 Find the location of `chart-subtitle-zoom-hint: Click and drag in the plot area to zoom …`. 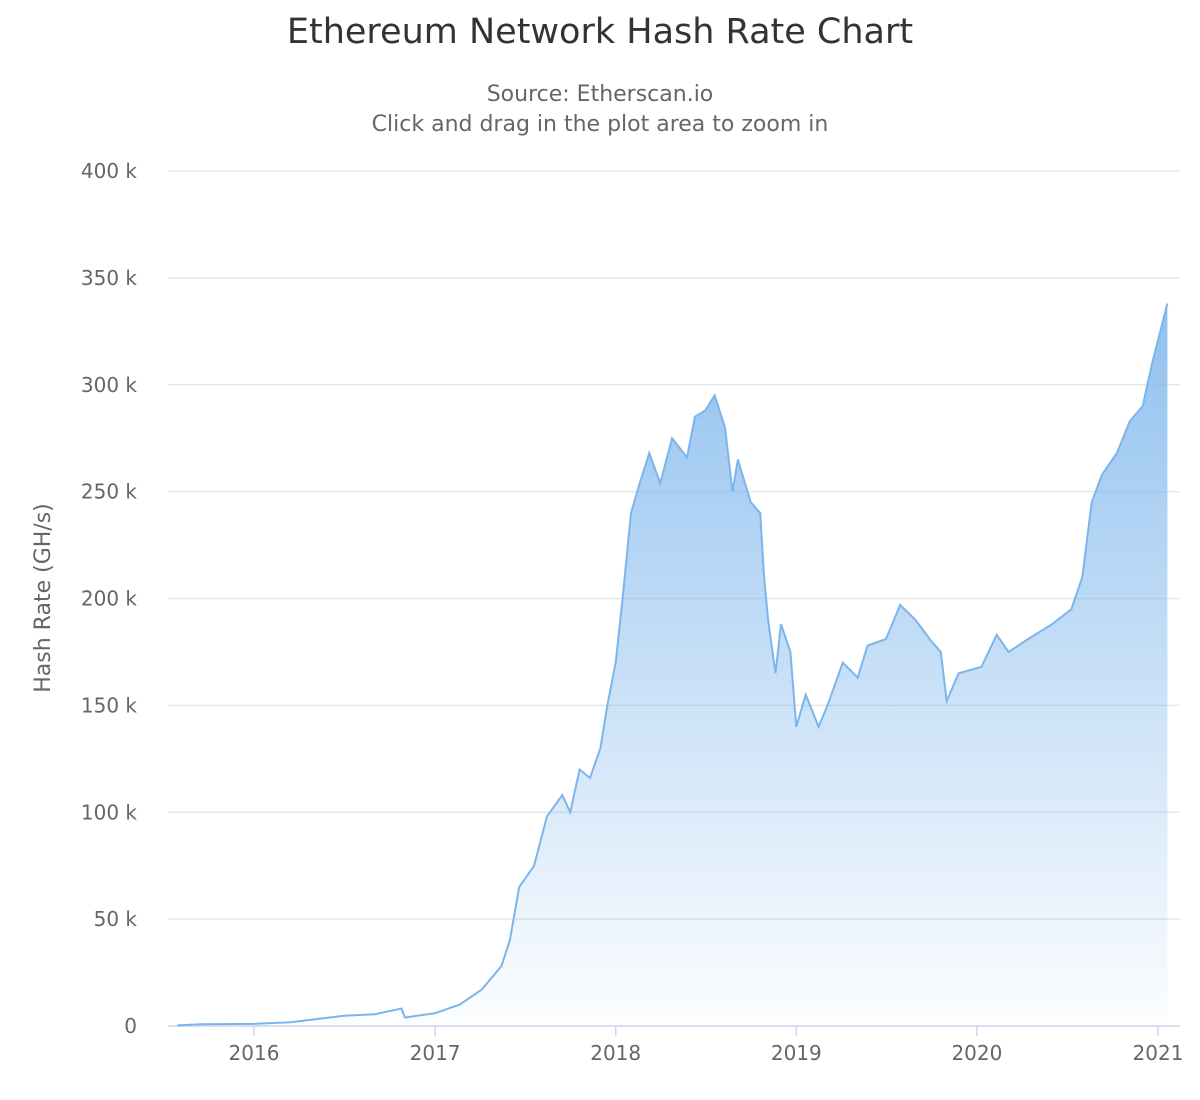

chart-subtitle-zoom-hint: Click and drag in the plot area to zoom … is located at coordinates (600, 124).